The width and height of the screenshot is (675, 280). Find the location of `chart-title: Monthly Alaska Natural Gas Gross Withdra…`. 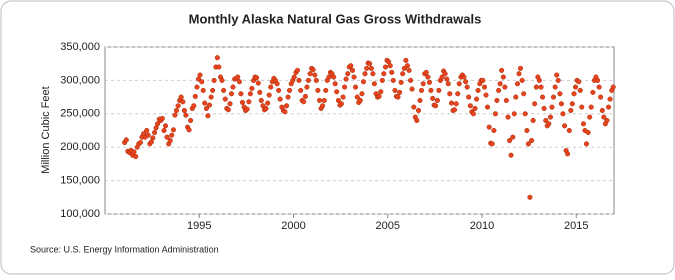

chart-title: Monthly Alaska Natural Gas Gross Withdra… is located at coordinates (335, 18).